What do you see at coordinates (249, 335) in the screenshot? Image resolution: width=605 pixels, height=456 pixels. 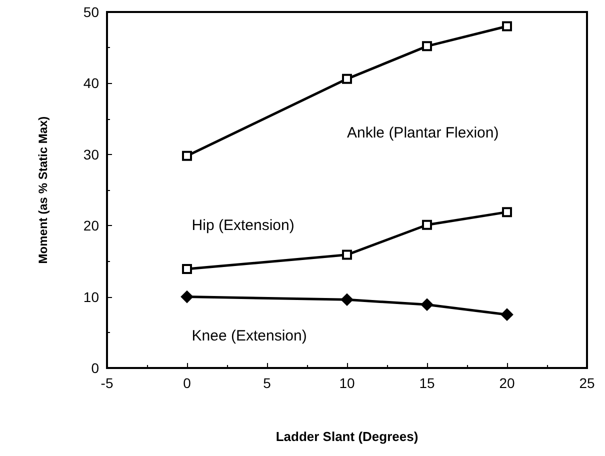 I see `series-label: Knee (Extension)` at bounding box center [249, 335].